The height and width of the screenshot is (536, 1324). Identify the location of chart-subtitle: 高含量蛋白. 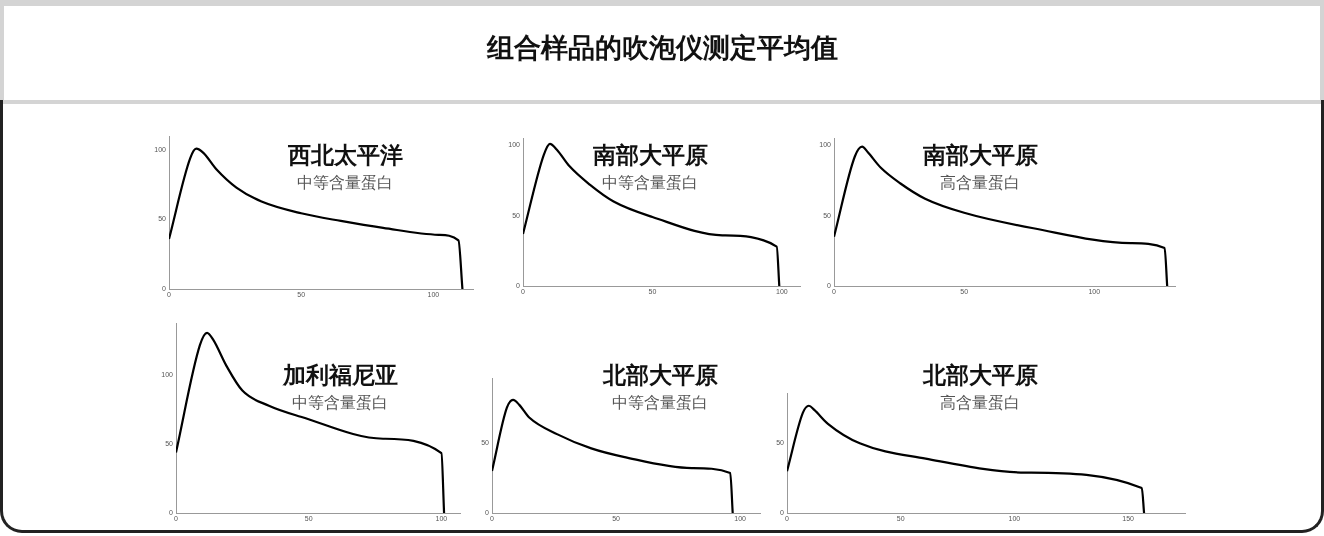
(980, 403).